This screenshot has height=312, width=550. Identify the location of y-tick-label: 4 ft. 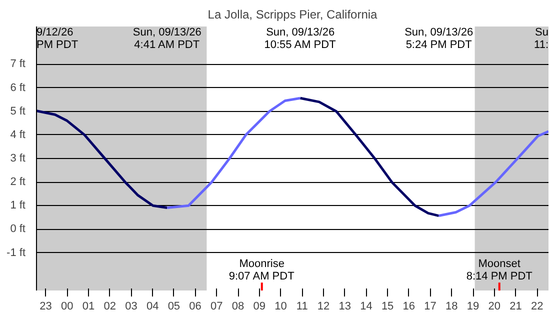
(18, 134).